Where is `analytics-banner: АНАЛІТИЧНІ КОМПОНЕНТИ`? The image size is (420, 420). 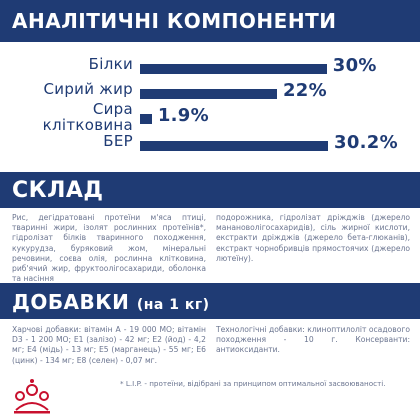
analytics-banner: АНАЛІТИЧНІ КОМПОНЕНТИ is located at coordinates (210, 21).